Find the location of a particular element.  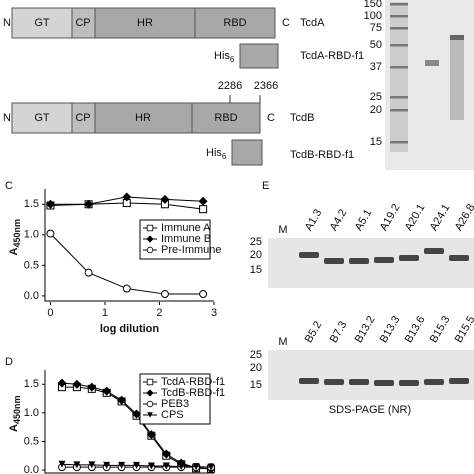

y-axis-label: A is located at coordinates (14, 252).